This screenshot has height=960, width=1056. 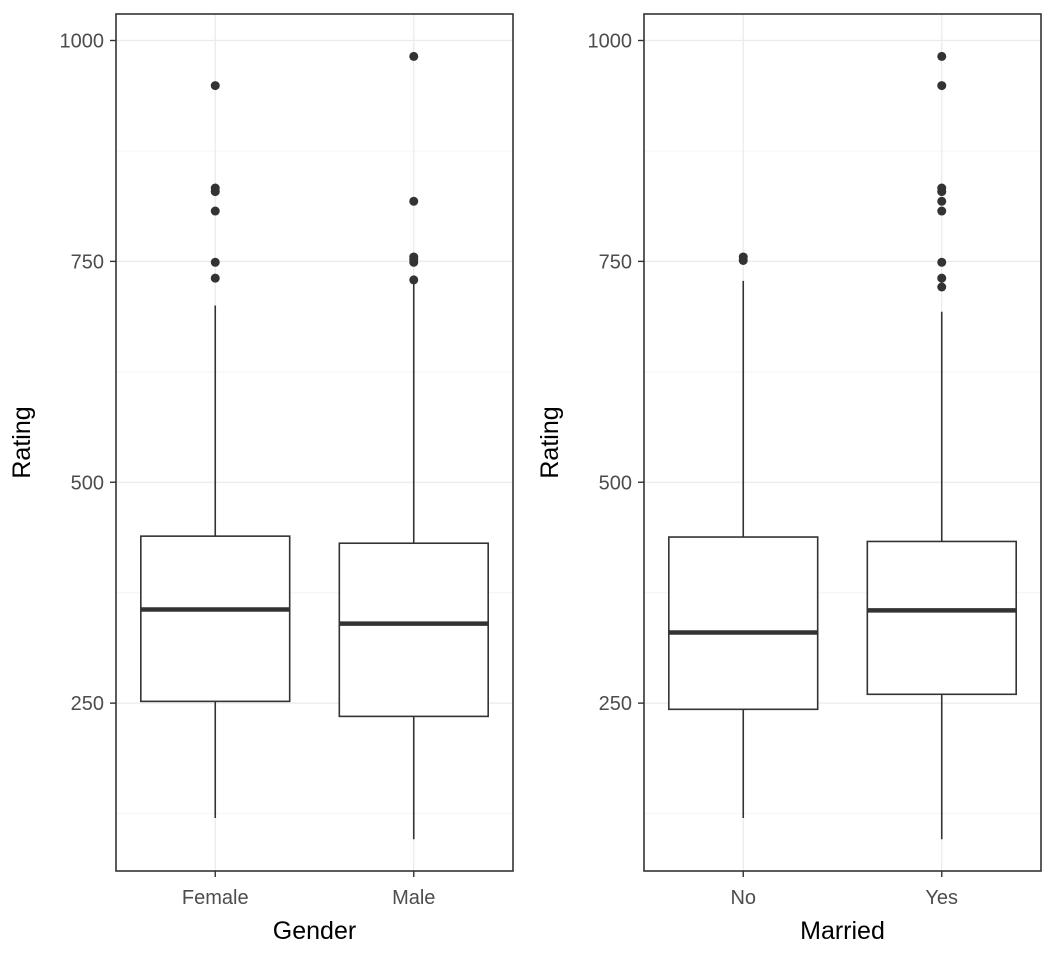 I want to click on x-axis-title: Gender, so click(x=314, y=931).